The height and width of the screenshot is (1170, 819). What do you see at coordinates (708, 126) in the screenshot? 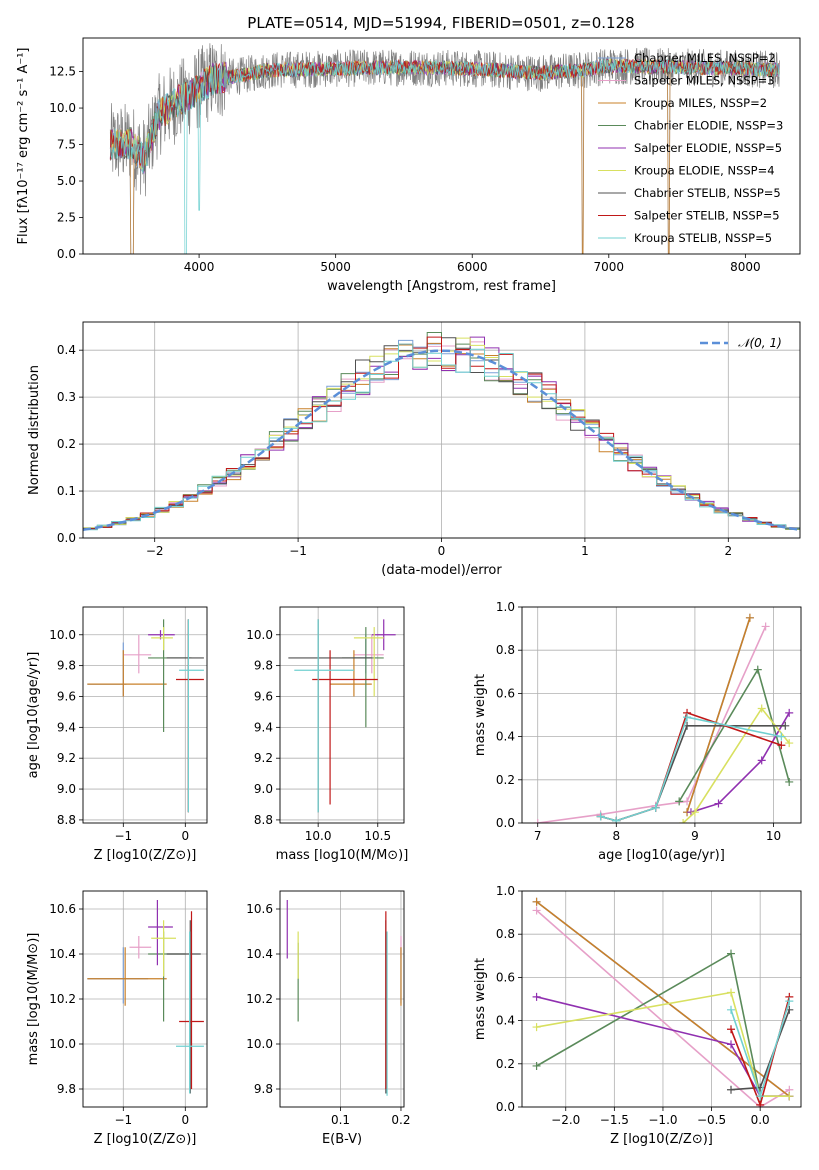
I see `legend-label-chabrier-elodie: Chabrier ELODIE, NSSP=3` at bounding box center [708, 126].